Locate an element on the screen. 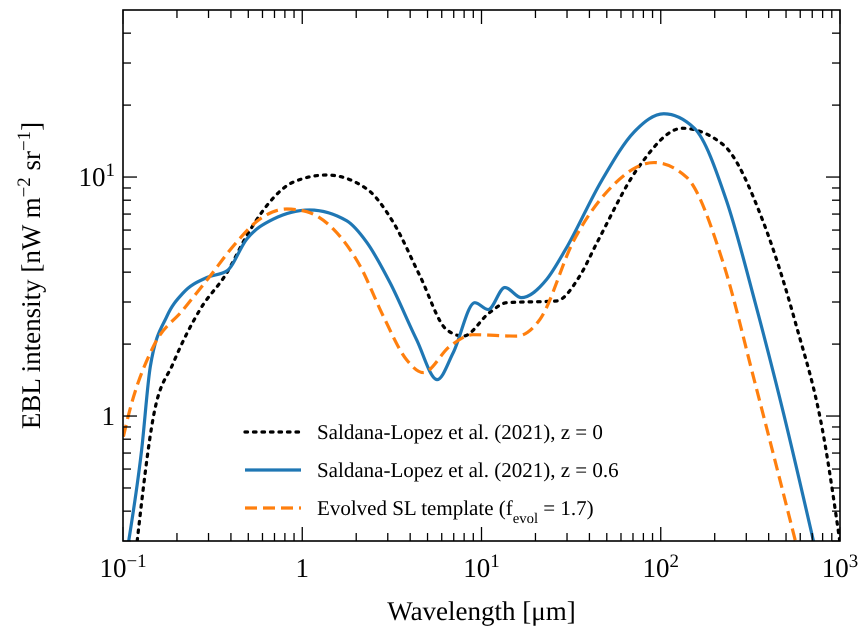 The width and height of the screenshot is (867, 633). x-tick-label: 10$^{2}$ is located at coordinates (660, 566).